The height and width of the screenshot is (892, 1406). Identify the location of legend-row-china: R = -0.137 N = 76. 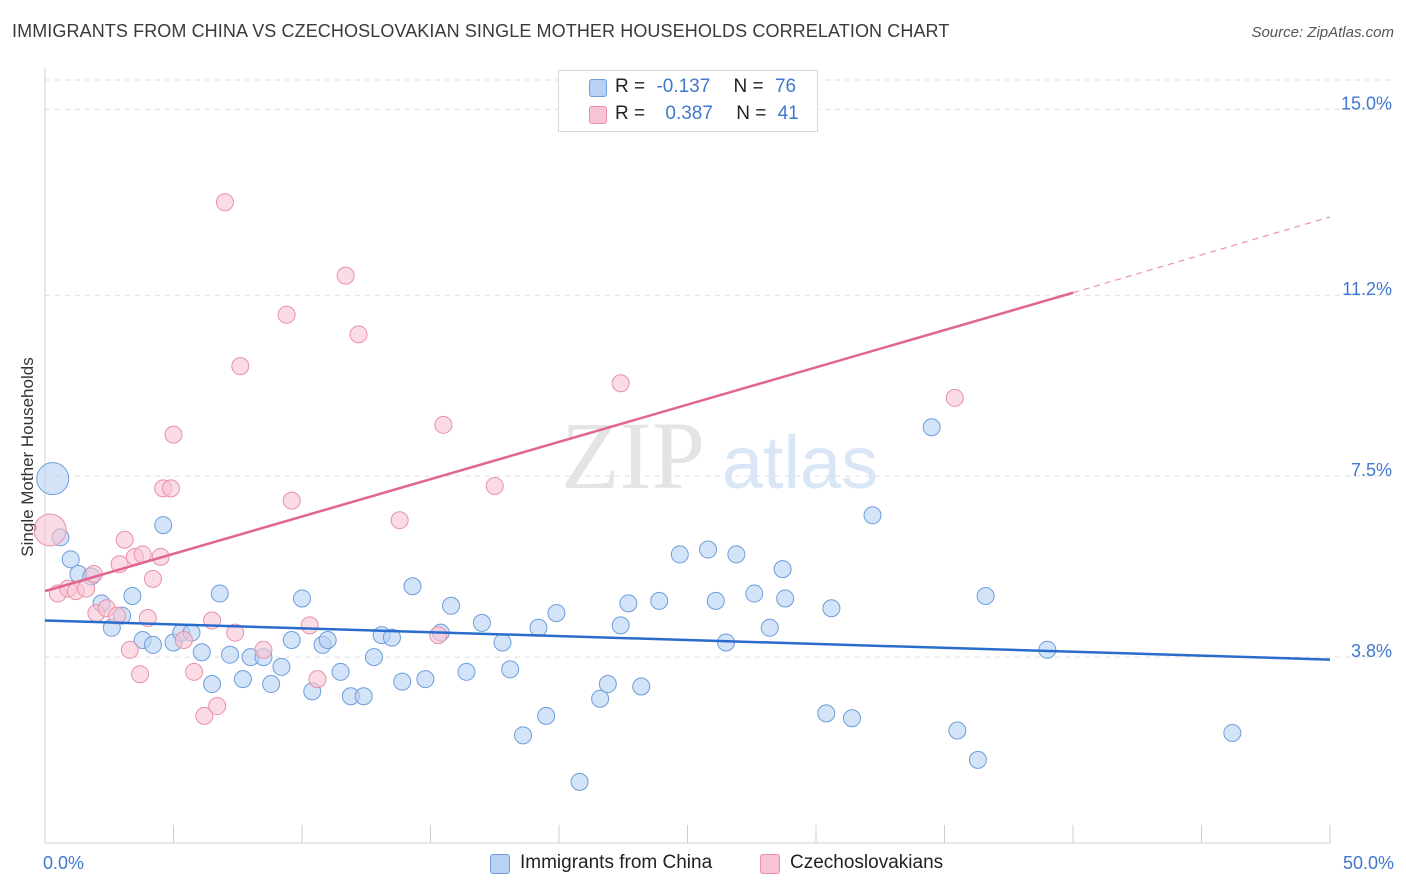
(693, 88).